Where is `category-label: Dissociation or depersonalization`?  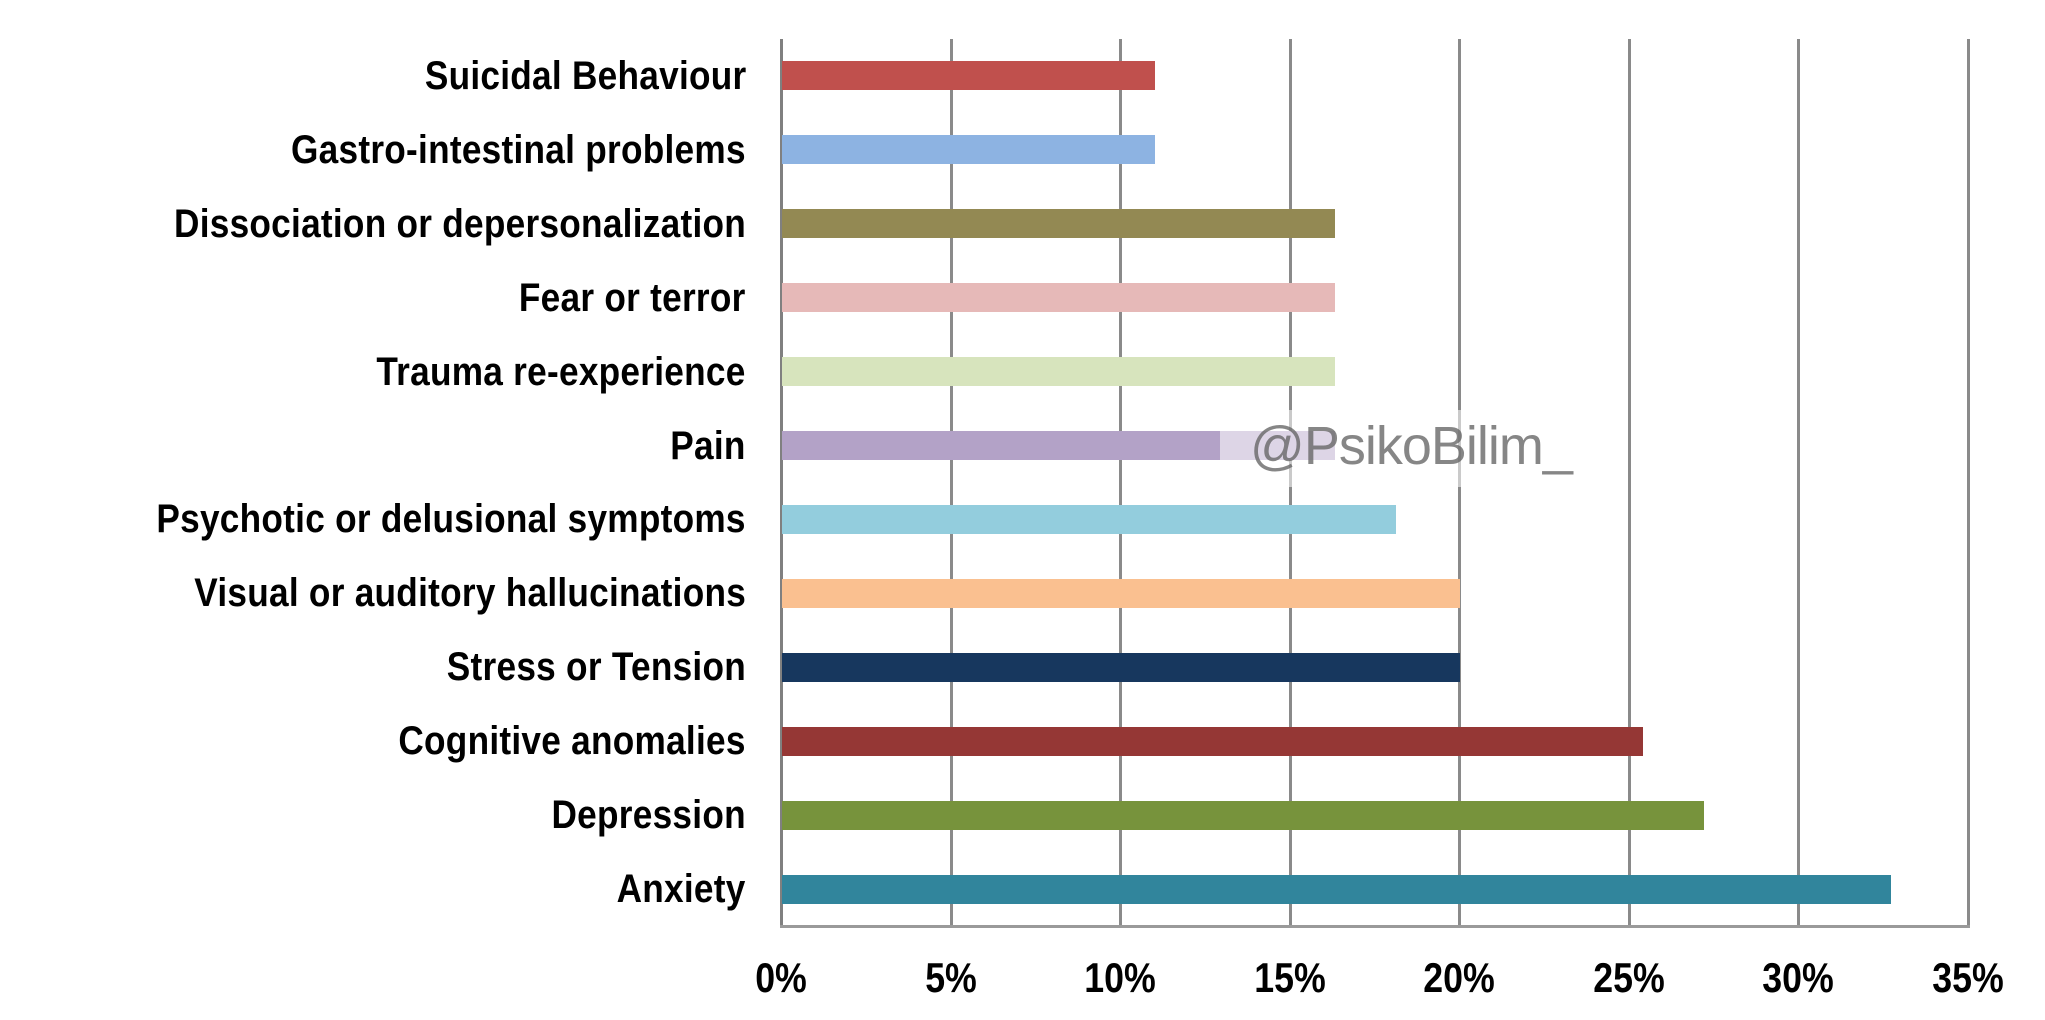
category-label: Dissociation or depersonalization is located at coordinates (459, 223).